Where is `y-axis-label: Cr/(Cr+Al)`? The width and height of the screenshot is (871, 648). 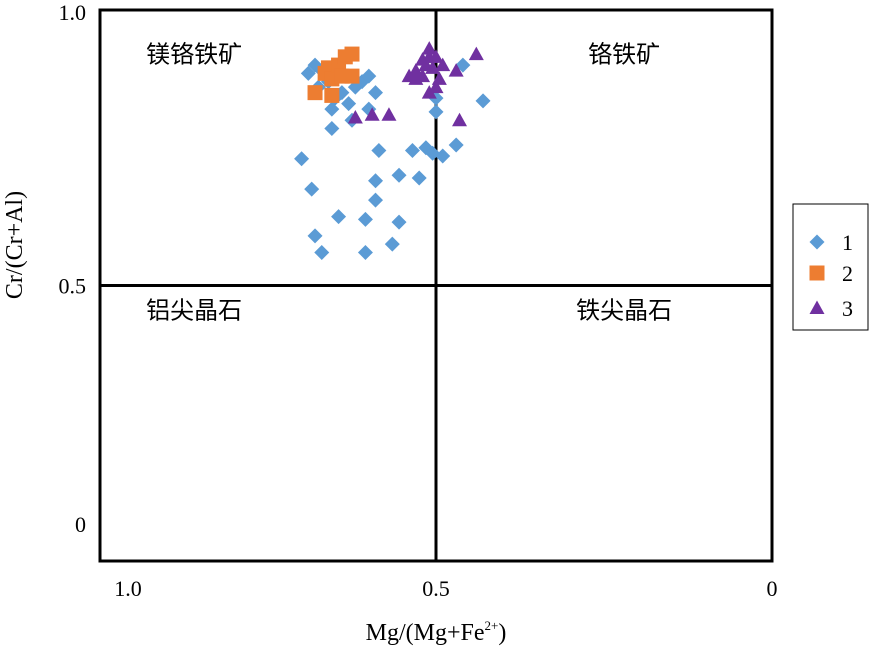 y-axis-label: Cr/(Cr+Al) is located at coordinates (15, 245).